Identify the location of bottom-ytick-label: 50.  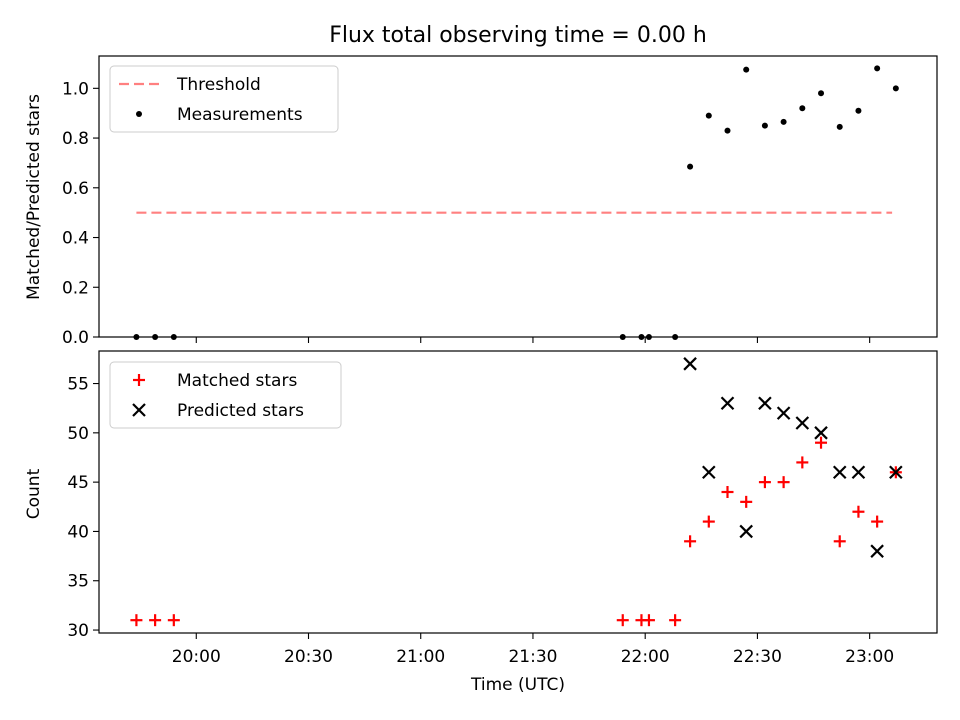
(78, 434).